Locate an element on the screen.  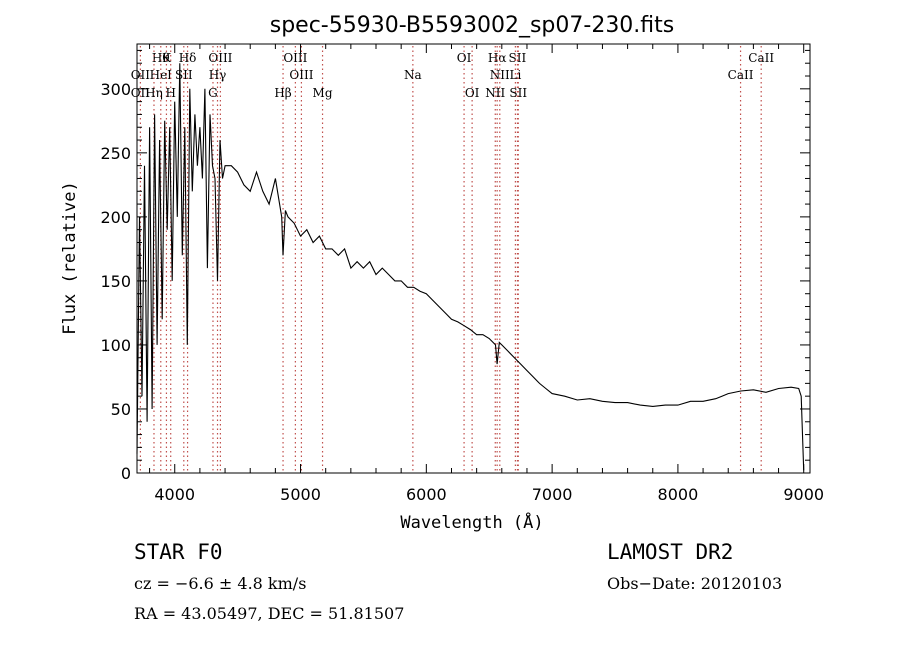
coordinates: RA = 43.05497, DEC = 51.81507 is located at coordinates (269, 613).